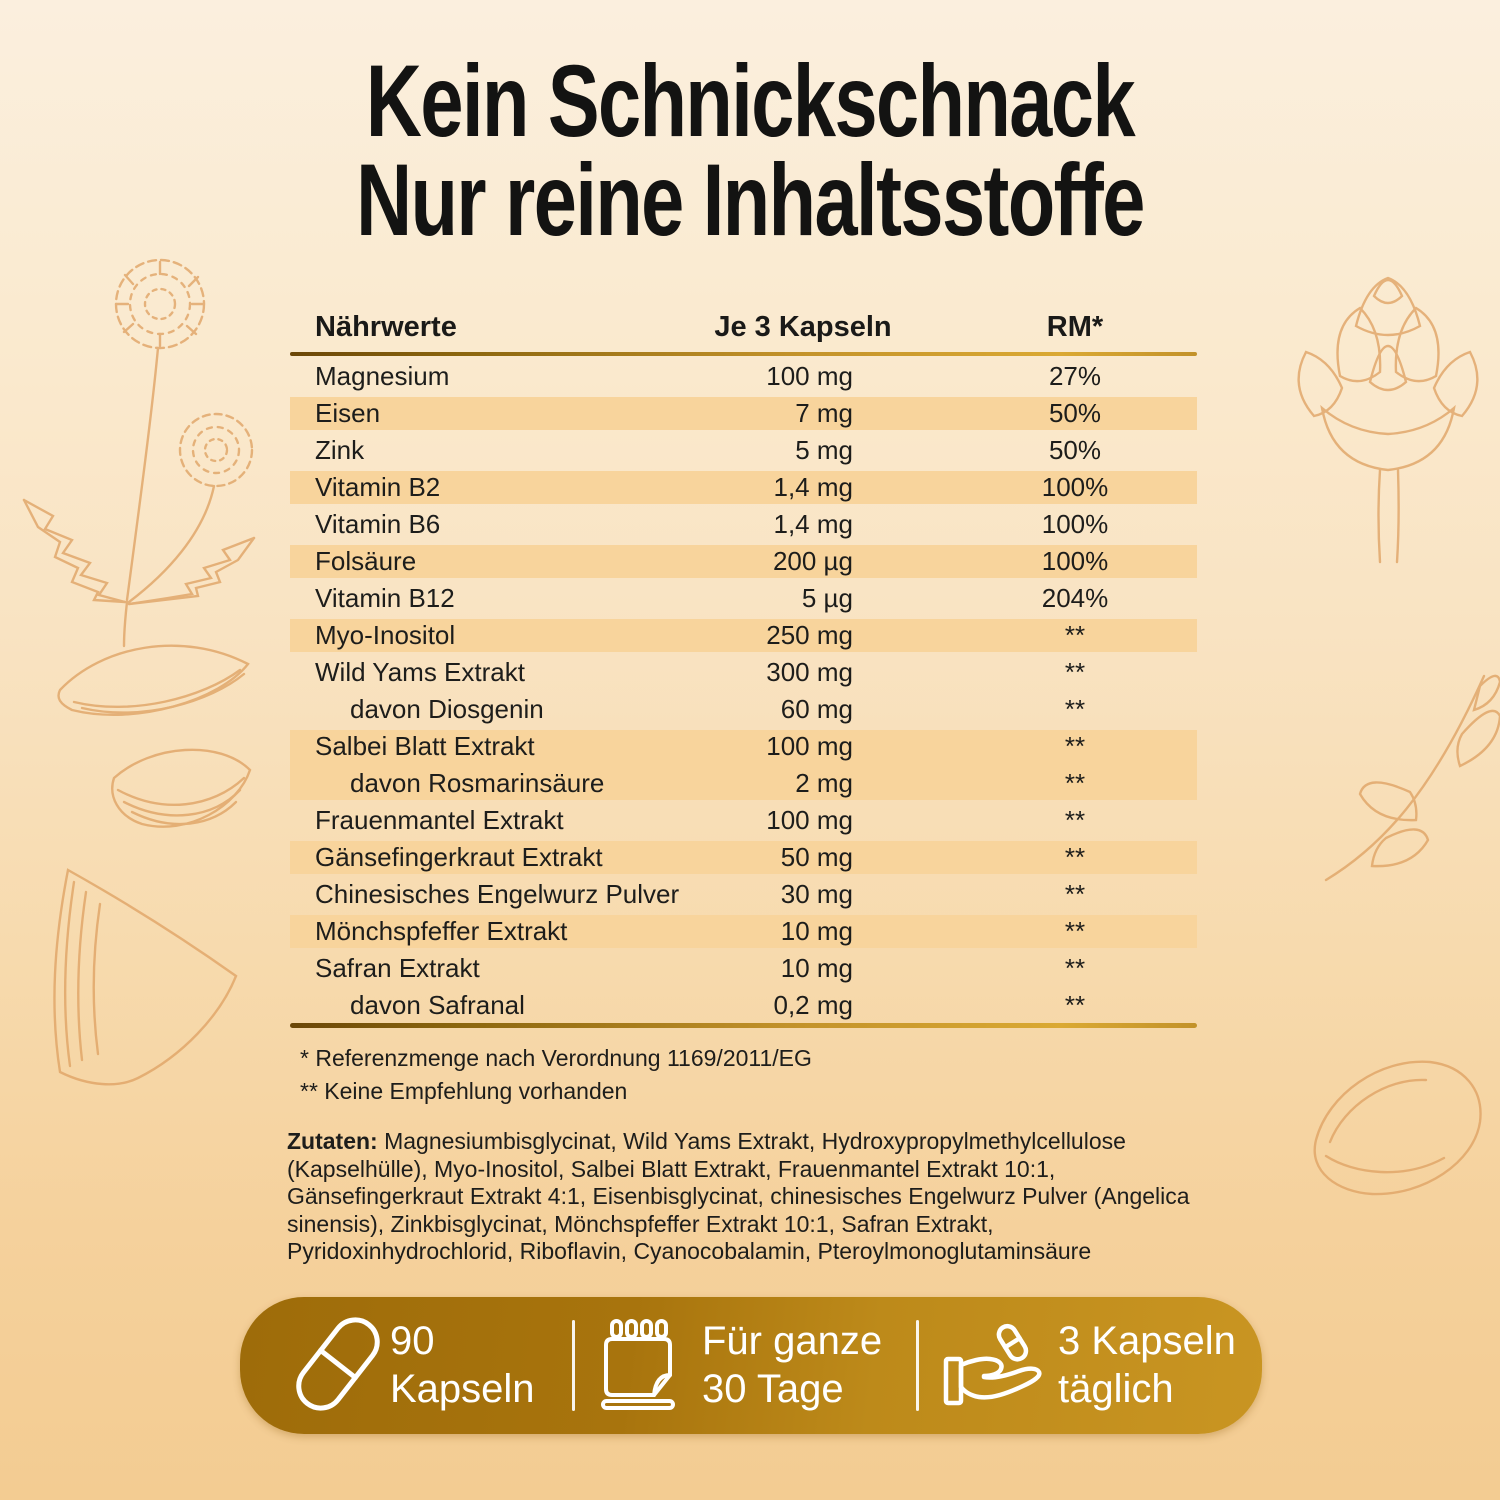  What do you see at coordinates (382, 376) in the screenshot?
I see `nutrient-name: Magnesium` at bounding box center [382, 376].